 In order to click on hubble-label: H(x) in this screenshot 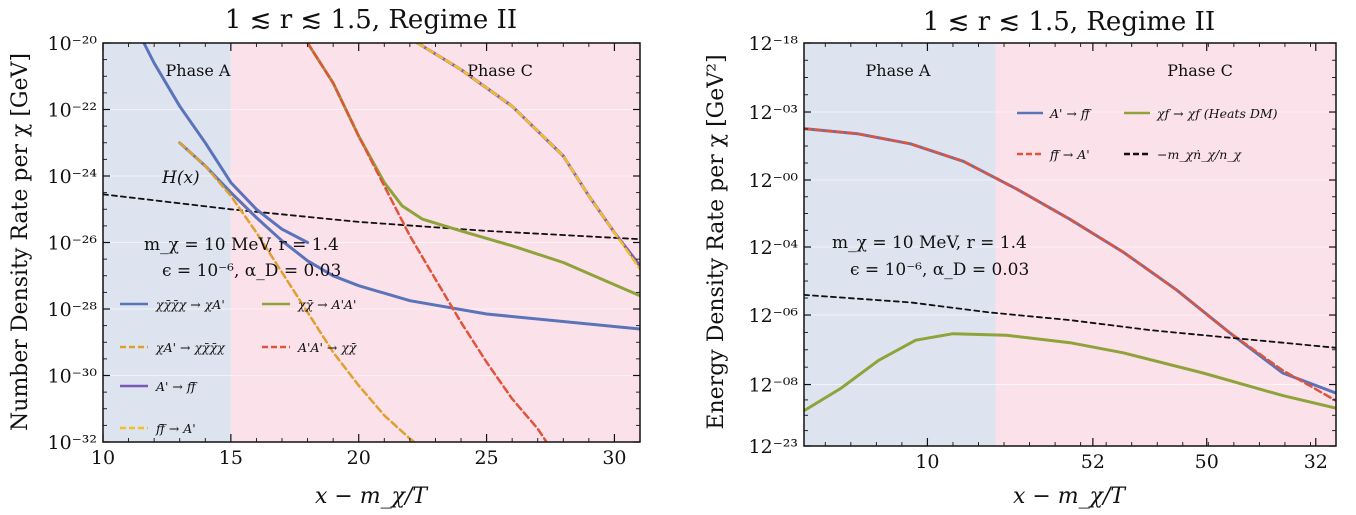, I will do `click(180, 178)`.